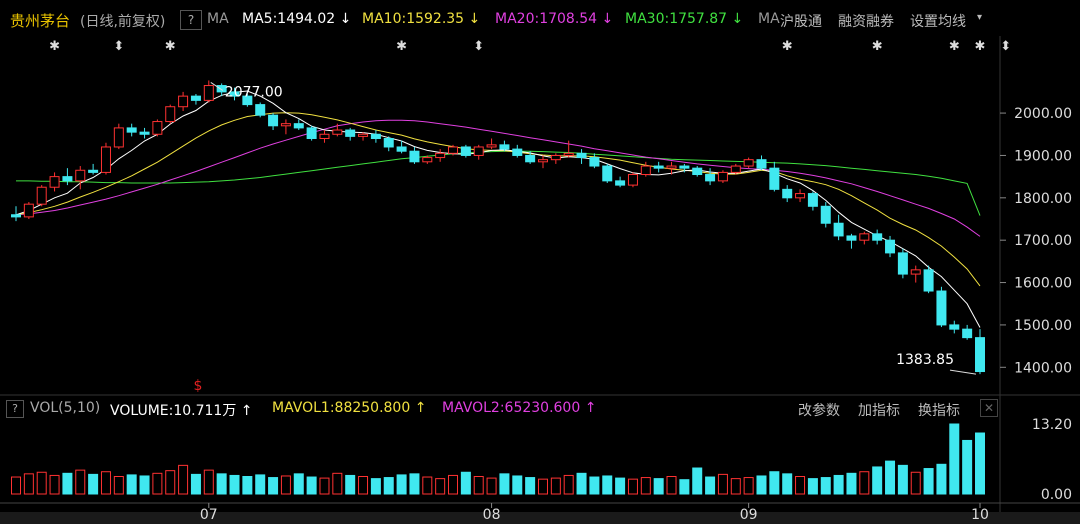  What do you see at coordinates (939, 411) in the screenshot?
I see `switch-indicator-button: 换指标` at bounding box center [939, 411].